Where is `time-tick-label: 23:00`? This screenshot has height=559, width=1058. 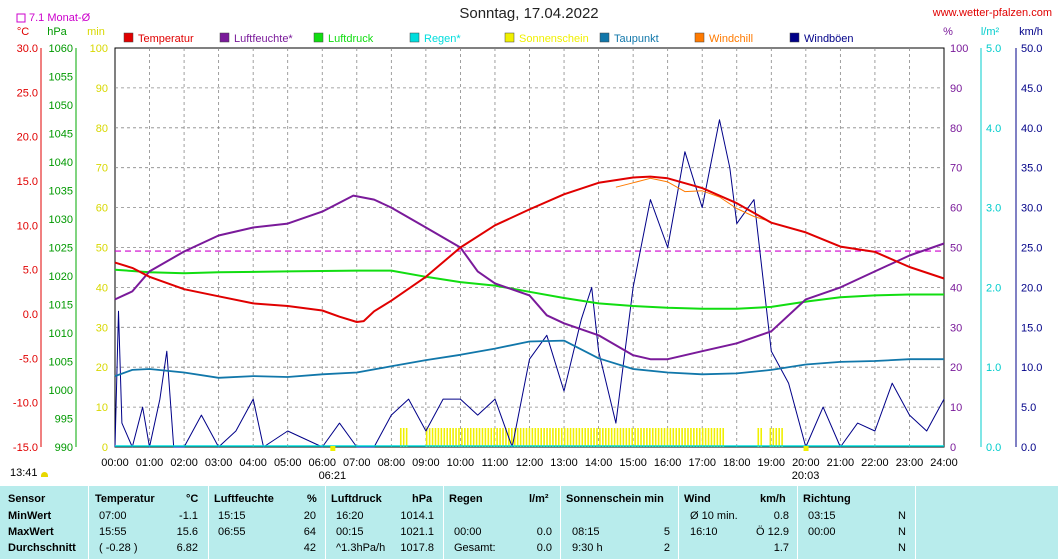 time-tick-label: 23:00 is located at coordinates (910, 463).